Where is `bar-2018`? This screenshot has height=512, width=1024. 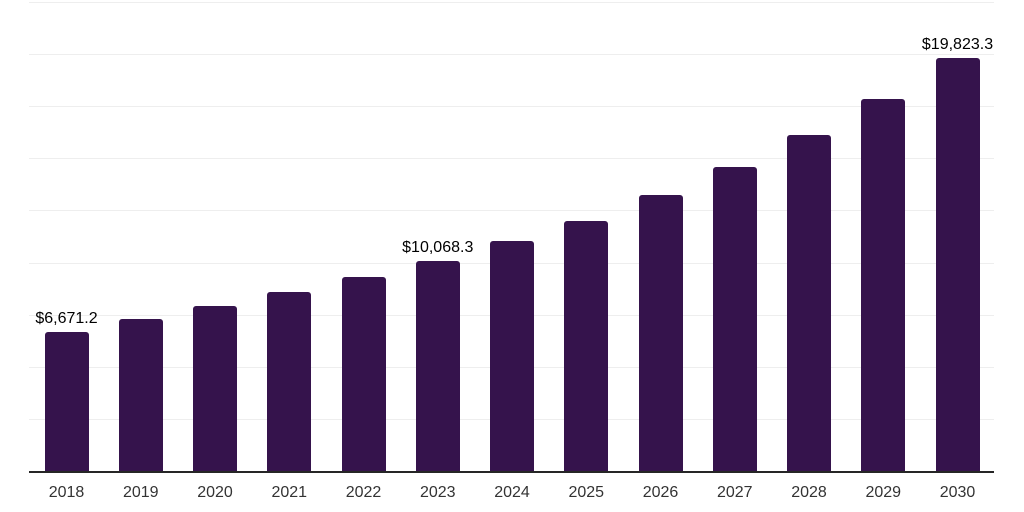 bar-2018 is located at coordinates (66, 401).